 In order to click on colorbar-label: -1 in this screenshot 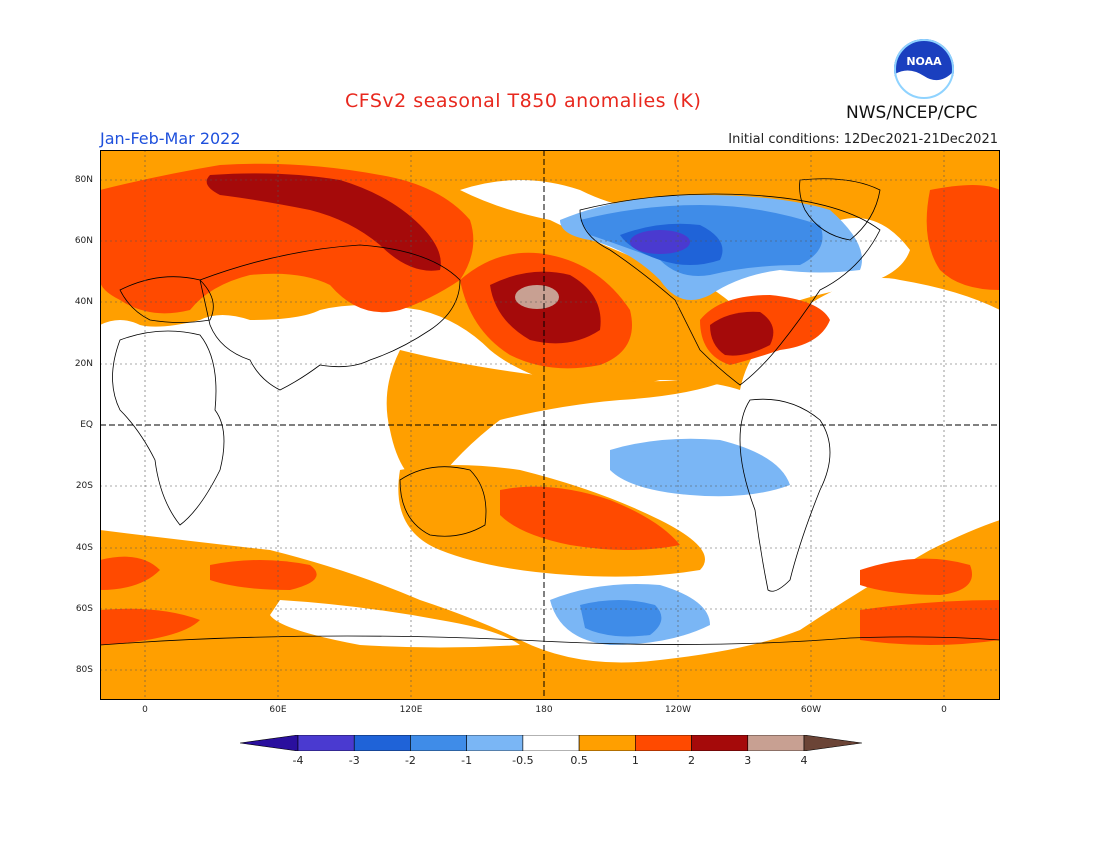, I will do `click(467, 760)`.